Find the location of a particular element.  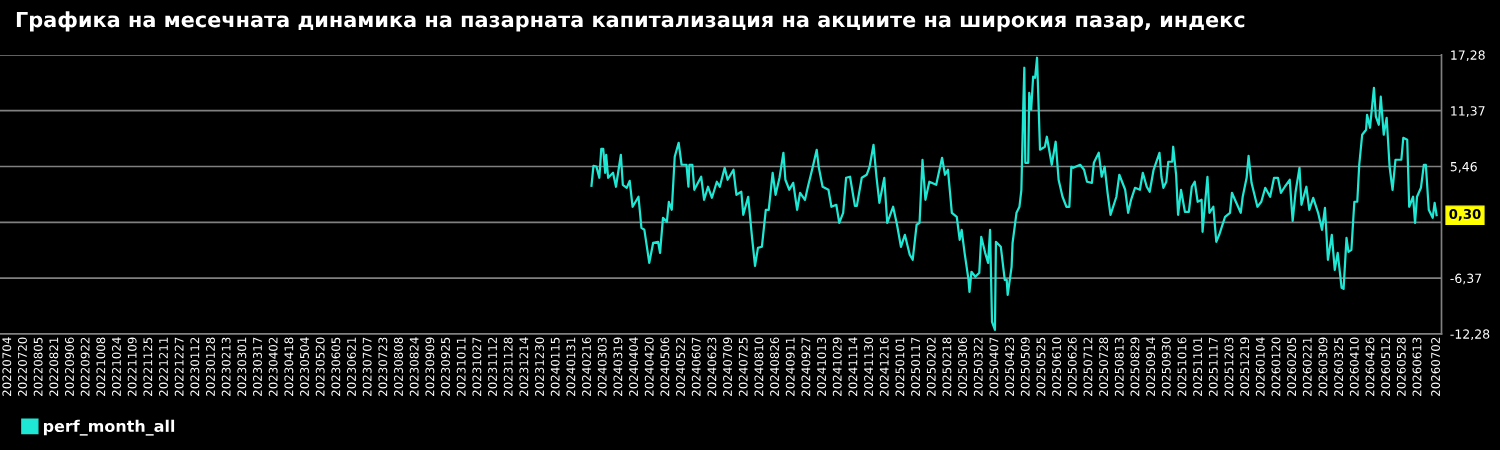

x-tick-label: 20240623 is located at coordinates (712, 366).